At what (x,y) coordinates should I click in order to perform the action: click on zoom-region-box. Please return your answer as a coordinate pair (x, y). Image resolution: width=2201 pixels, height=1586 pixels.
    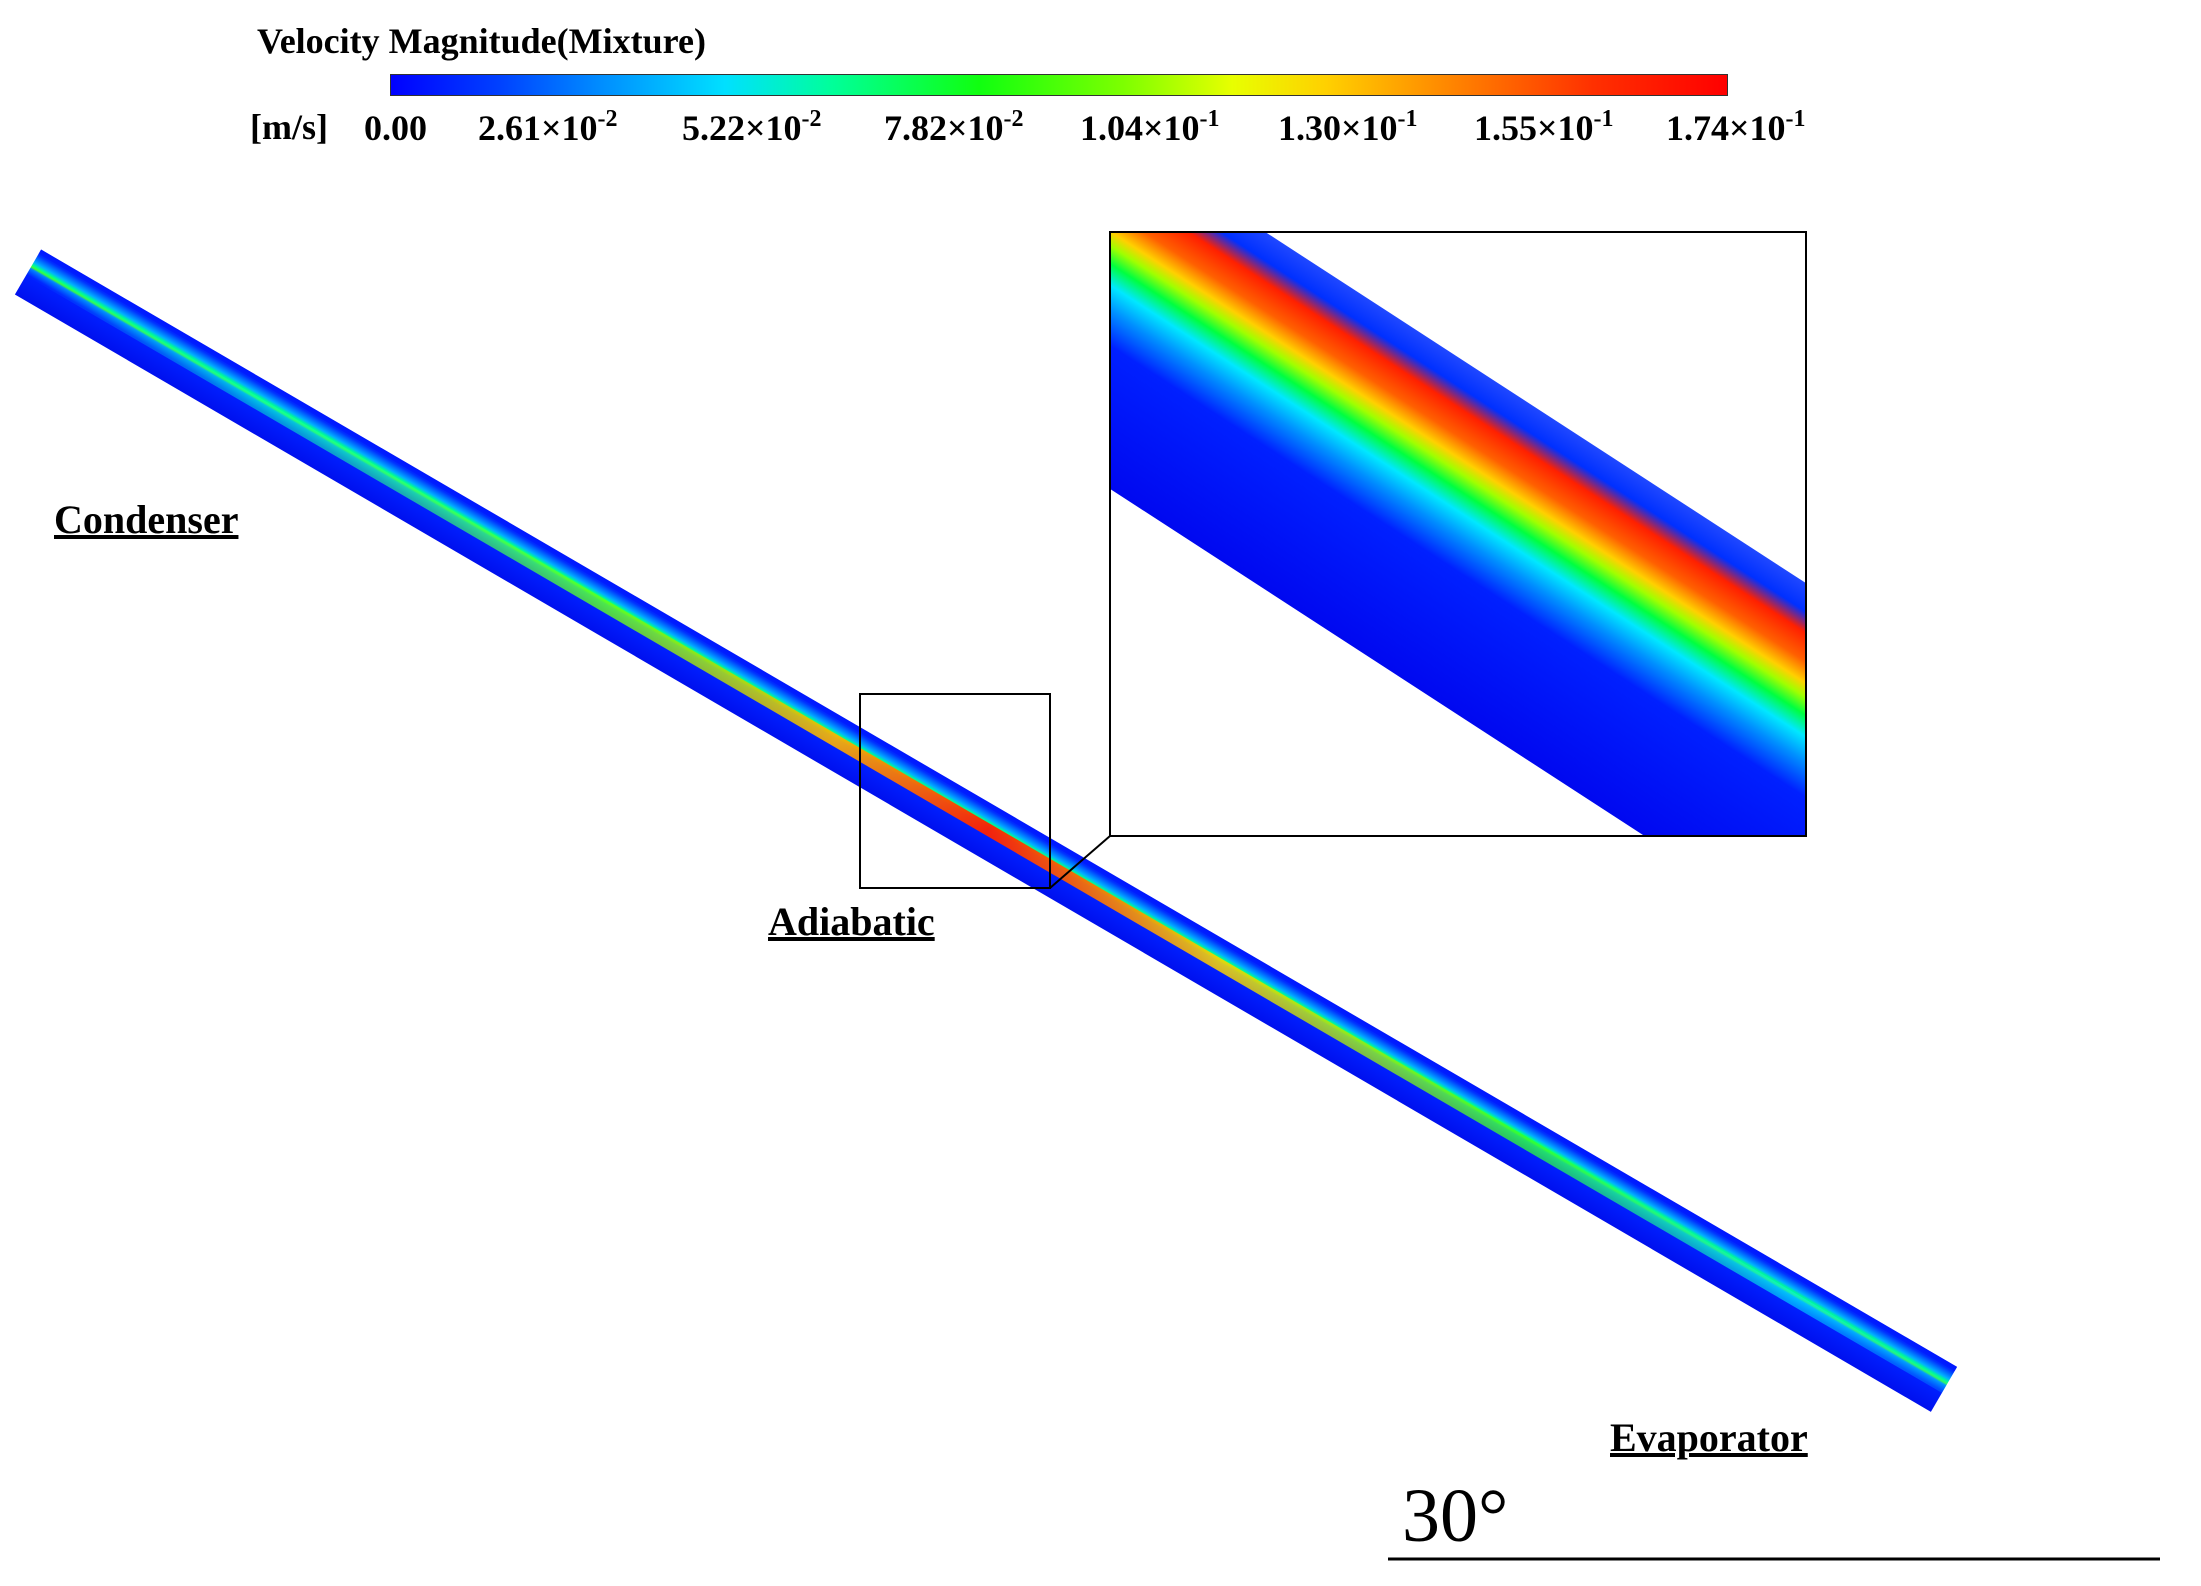
    Looking at the image, I should click on (955, 791).